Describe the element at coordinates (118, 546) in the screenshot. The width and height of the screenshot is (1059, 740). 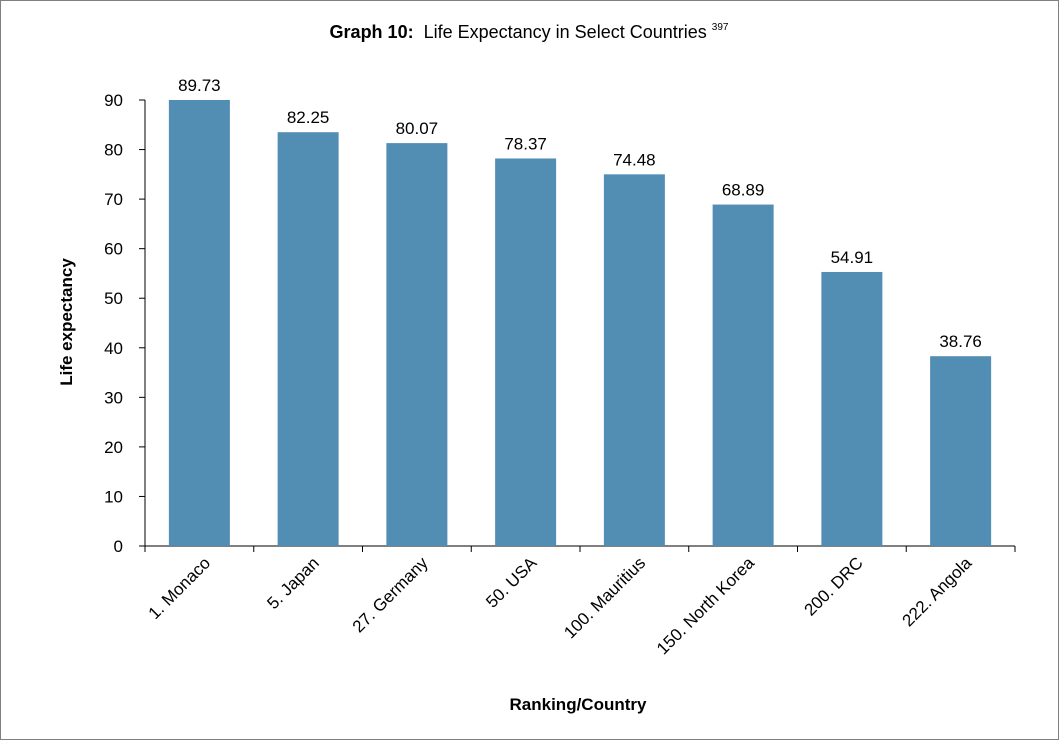
I see `y-tick-label: 0` at that location.